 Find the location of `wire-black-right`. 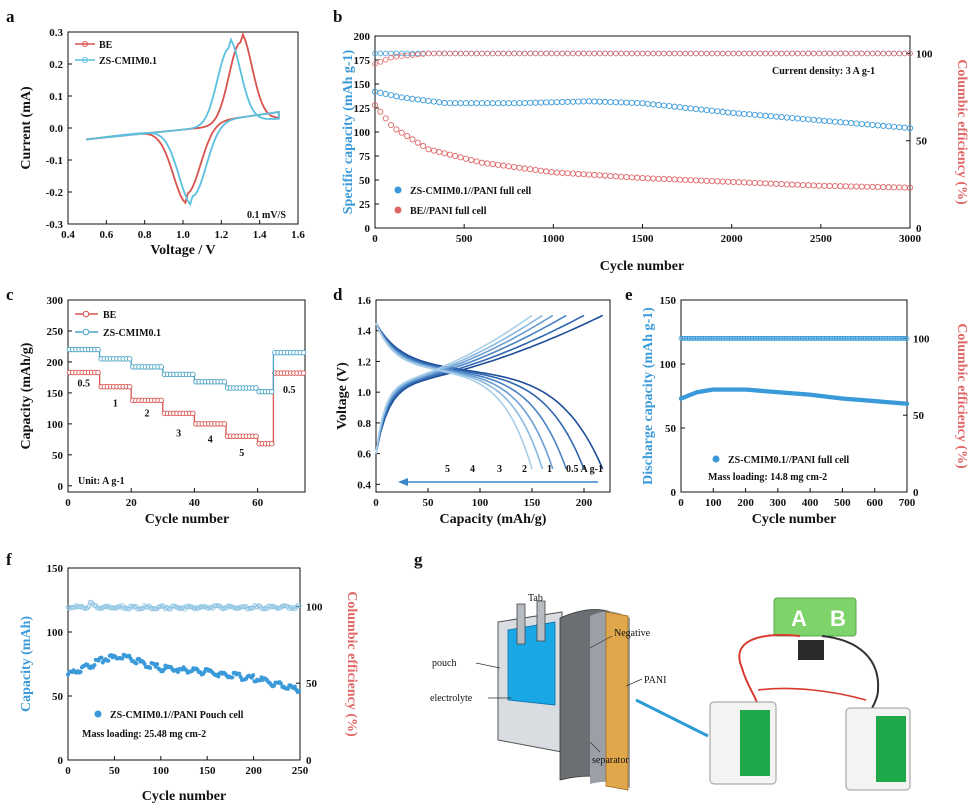

wire-black-right is located at coordinates (850, 675).